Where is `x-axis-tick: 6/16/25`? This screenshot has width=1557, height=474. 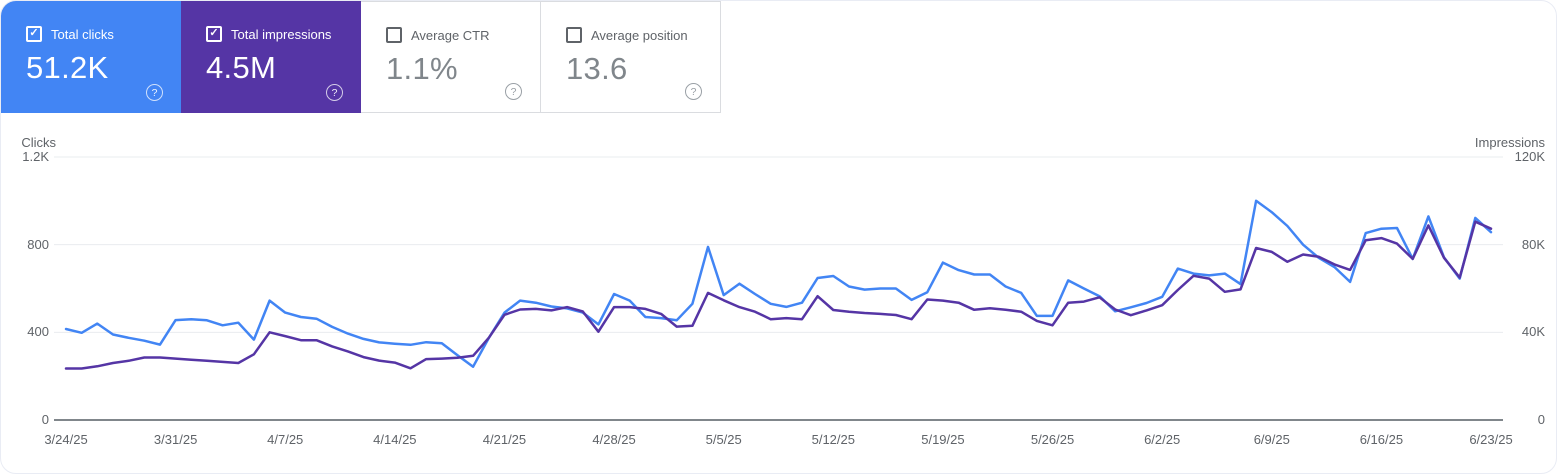 x-axis-tick: 6/16/25 is located at coordinates (1381, 439).